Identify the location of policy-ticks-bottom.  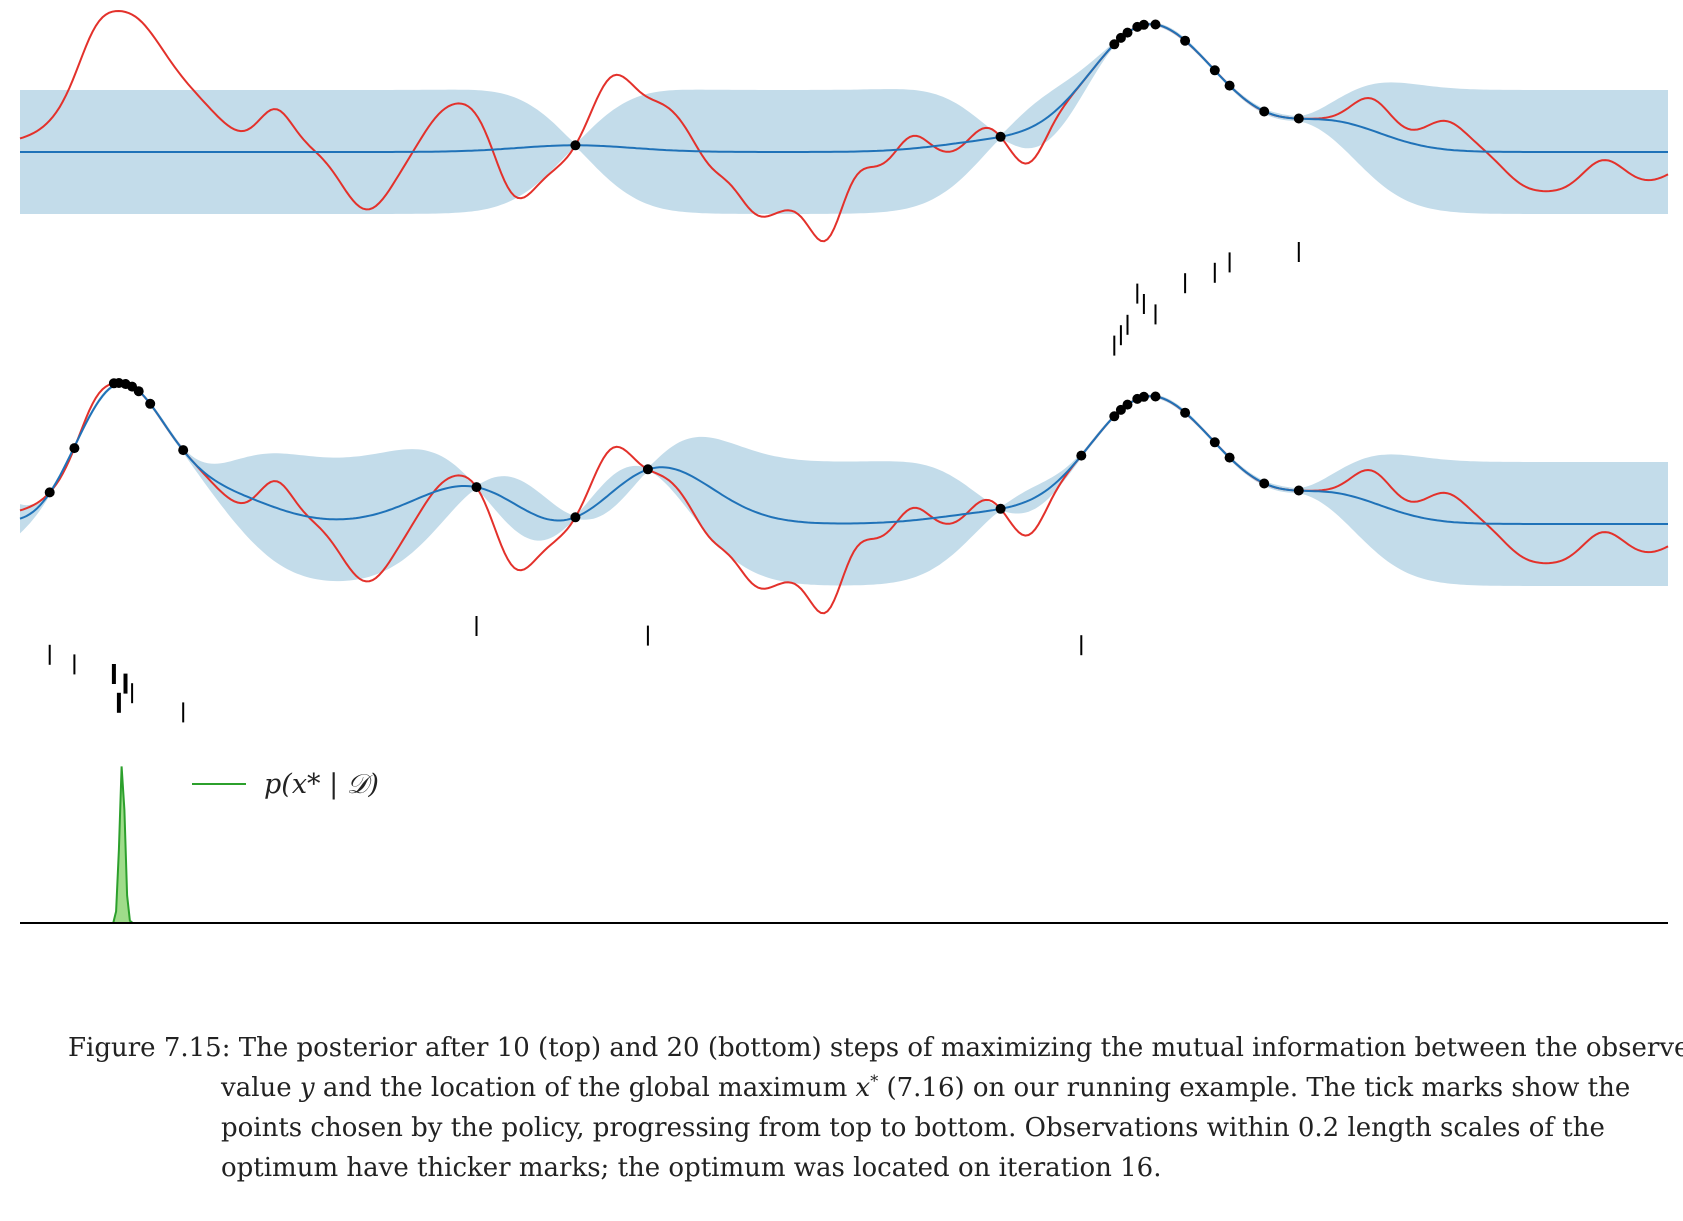
(565, 669).